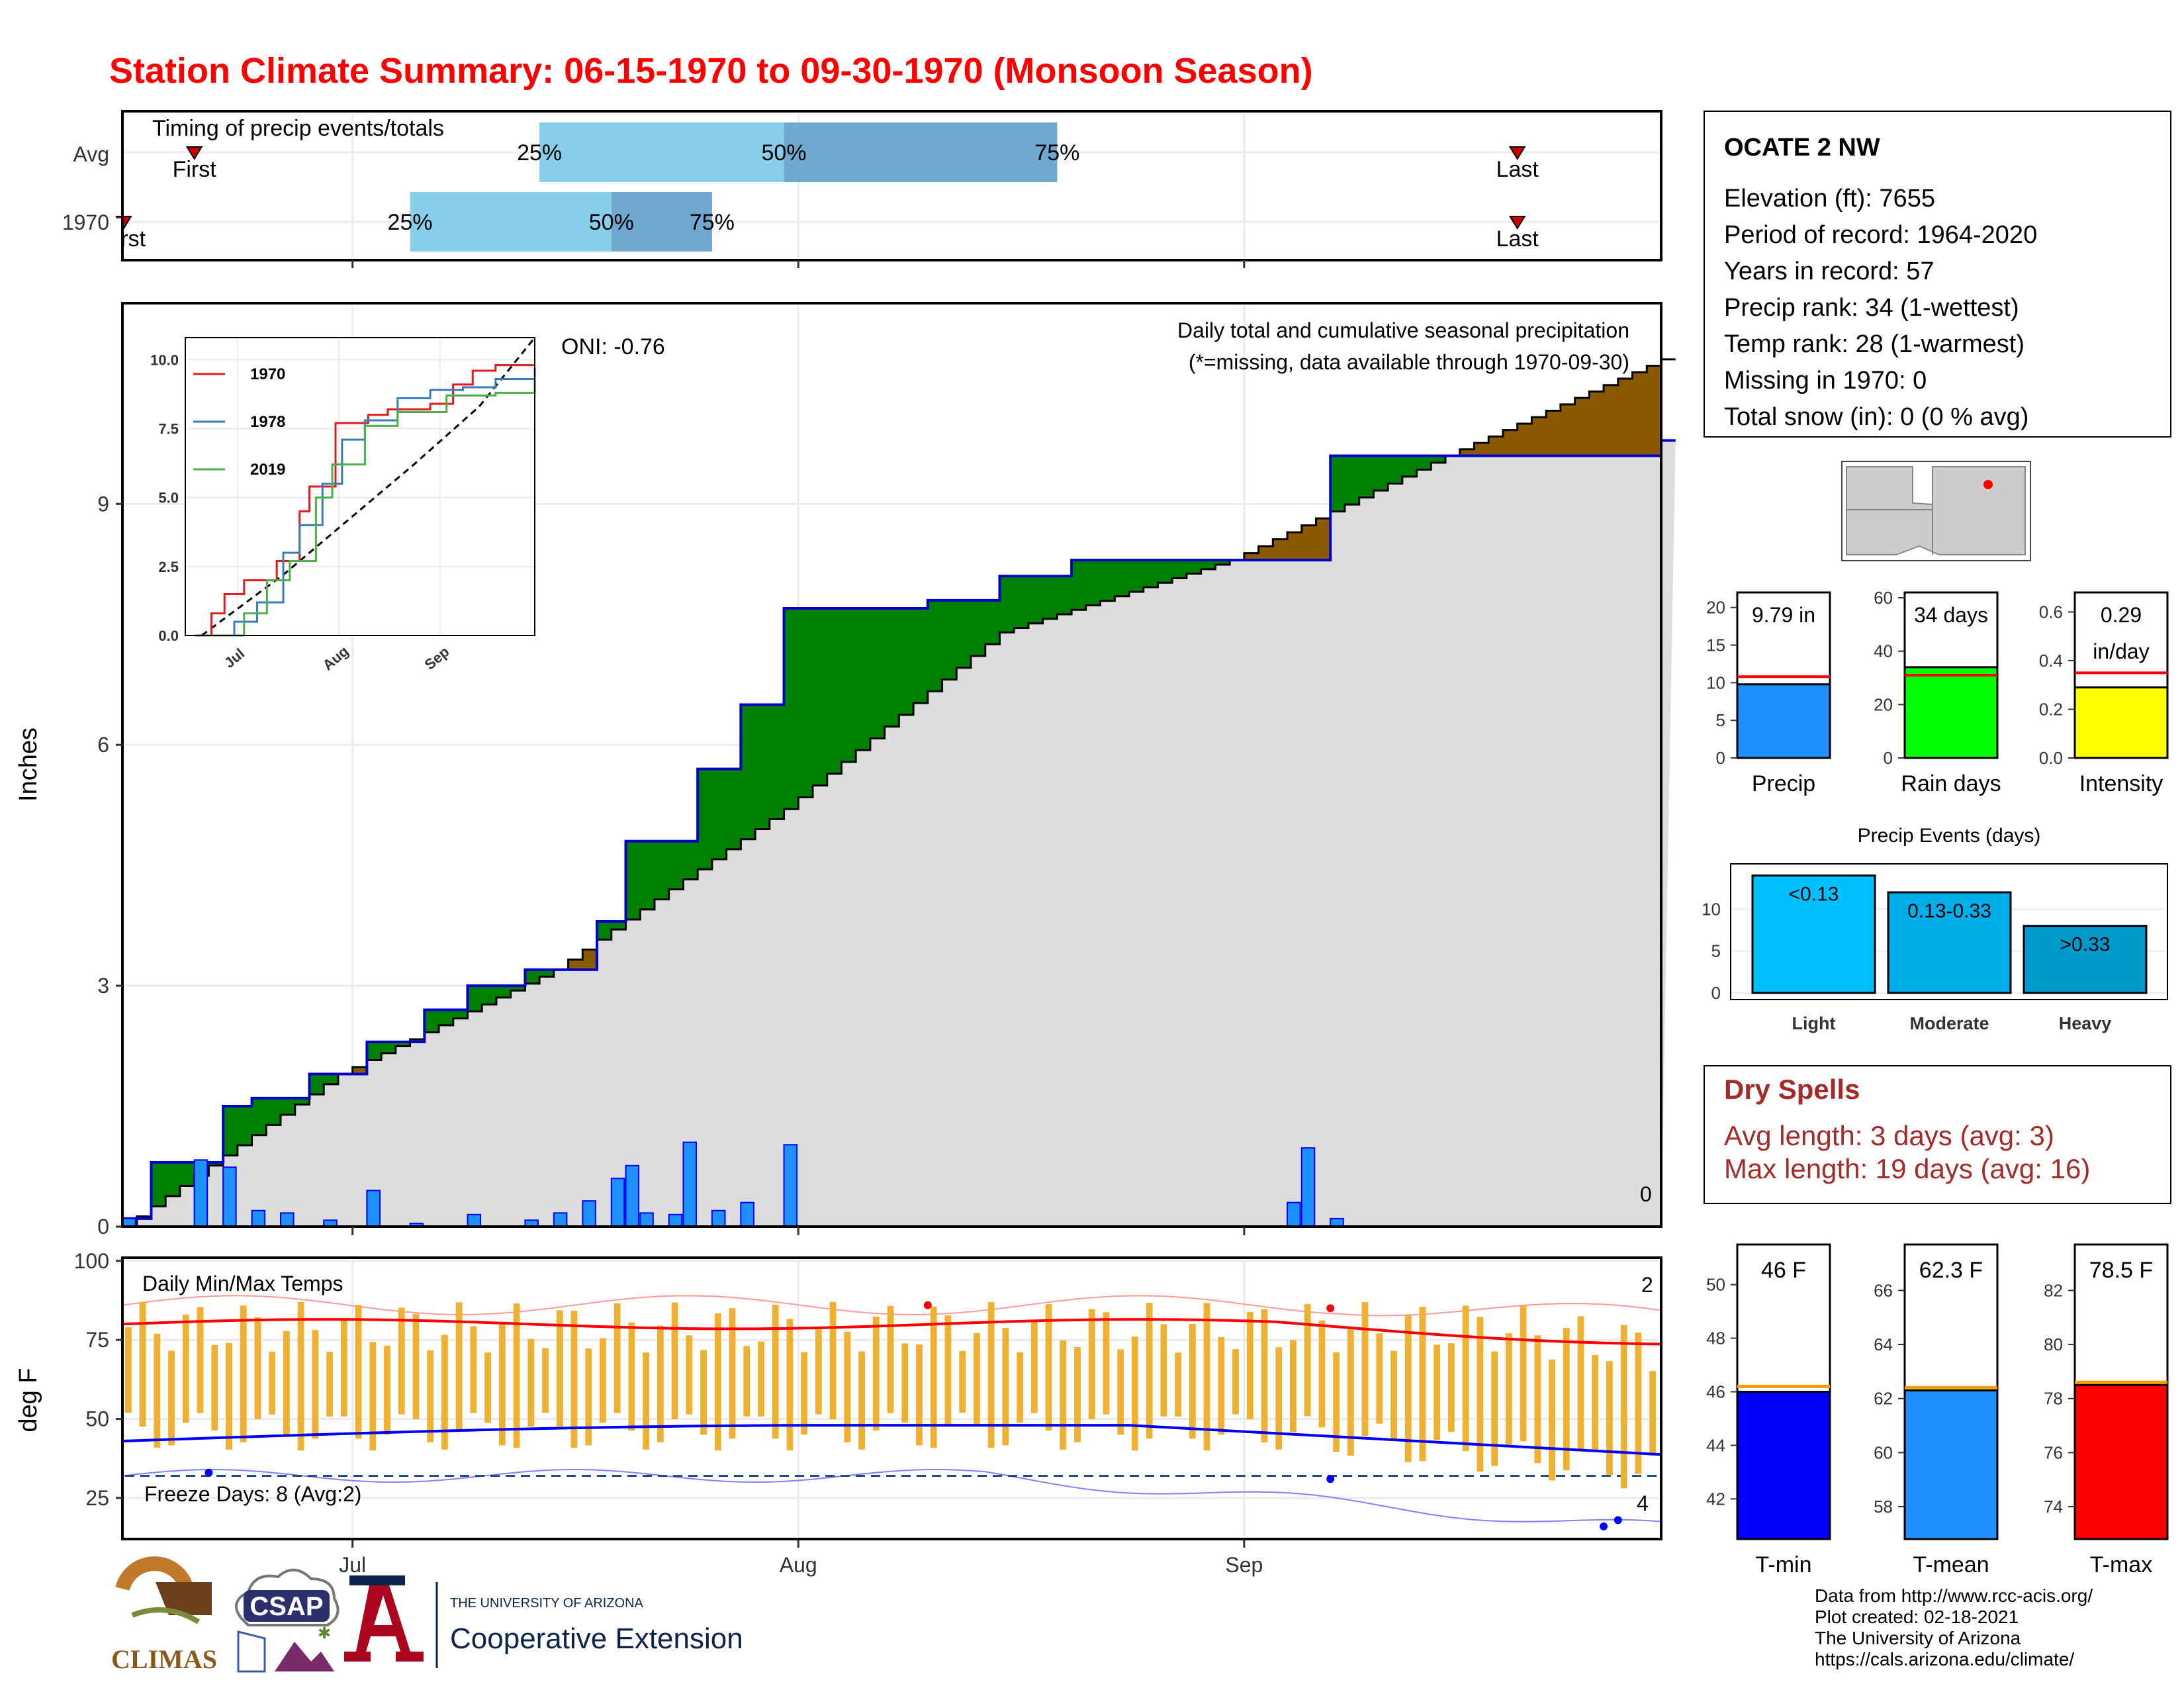 Image resolution: width=2184 pixels, height=1688 pixels. What do you see at coordinates (353, 1565) in the screenshot?
I see `temp-xtick-label: Jul` at bounding box center [353, 1565].